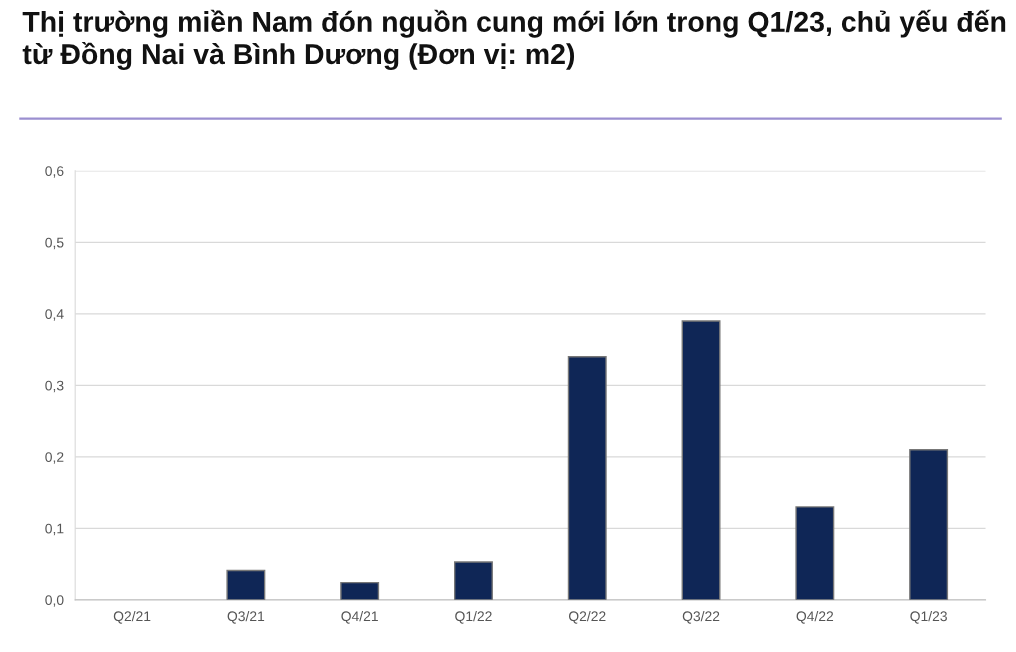 The image size is (1016, 652). Describe the element at coordinates (54, 315) in the screenshot. I see `y-tick-label: 0,4` at that location.